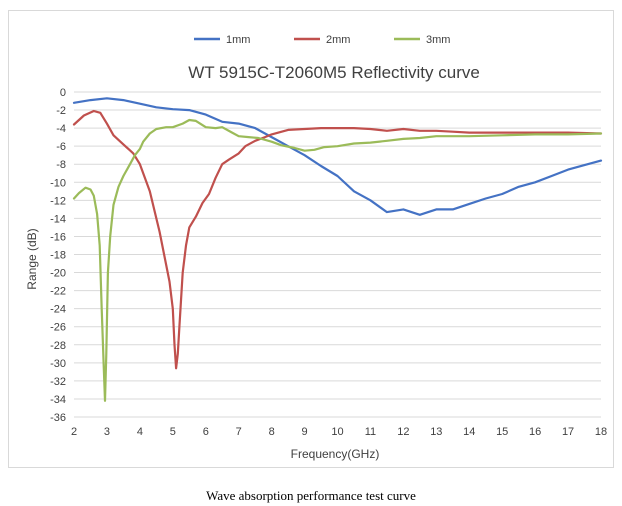 The width and height of the screenshot is (622, 506). I want to click on x-tick-label: 13, so click(436, 432).